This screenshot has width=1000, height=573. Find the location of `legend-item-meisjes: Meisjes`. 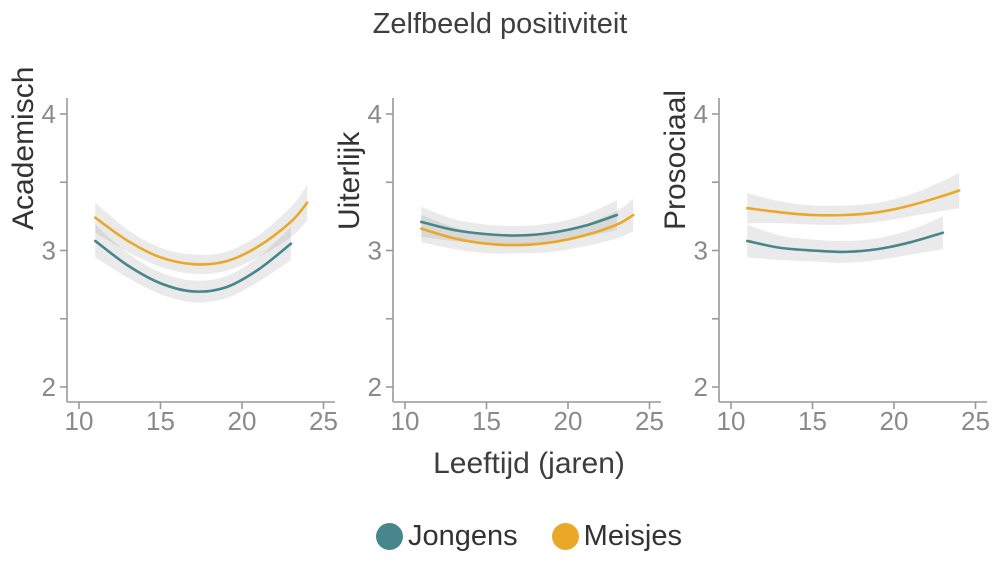

legend-item-meisjes: Meisjes is located at coordinates (616, 536).